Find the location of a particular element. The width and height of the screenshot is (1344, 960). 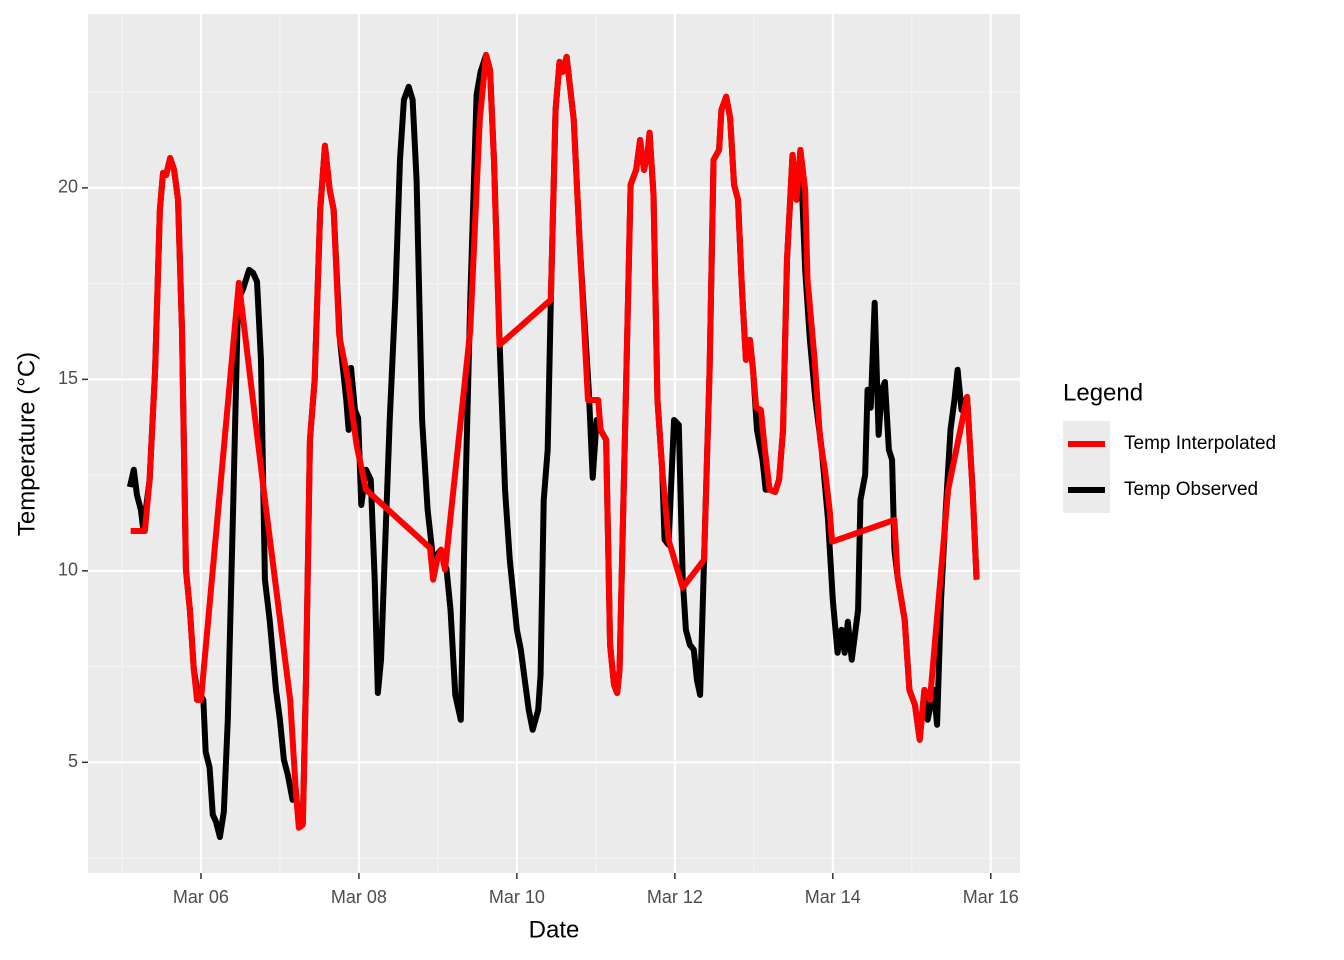

y-tick-label: 5 is located at coordinates (73, 761).